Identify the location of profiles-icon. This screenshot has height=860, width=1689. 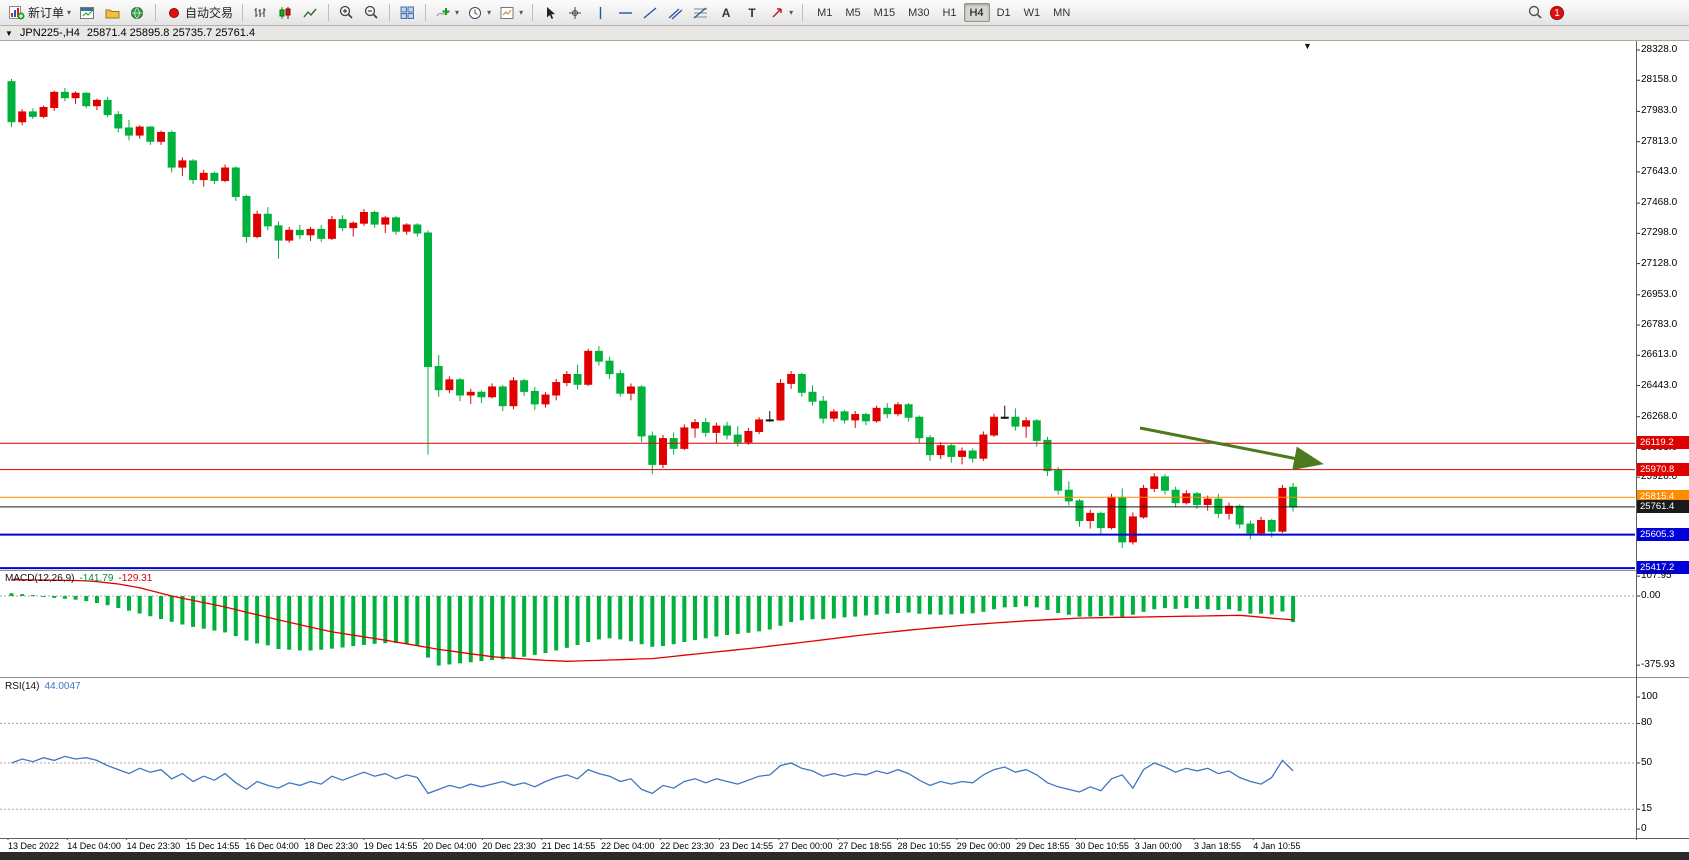
(112, 12).